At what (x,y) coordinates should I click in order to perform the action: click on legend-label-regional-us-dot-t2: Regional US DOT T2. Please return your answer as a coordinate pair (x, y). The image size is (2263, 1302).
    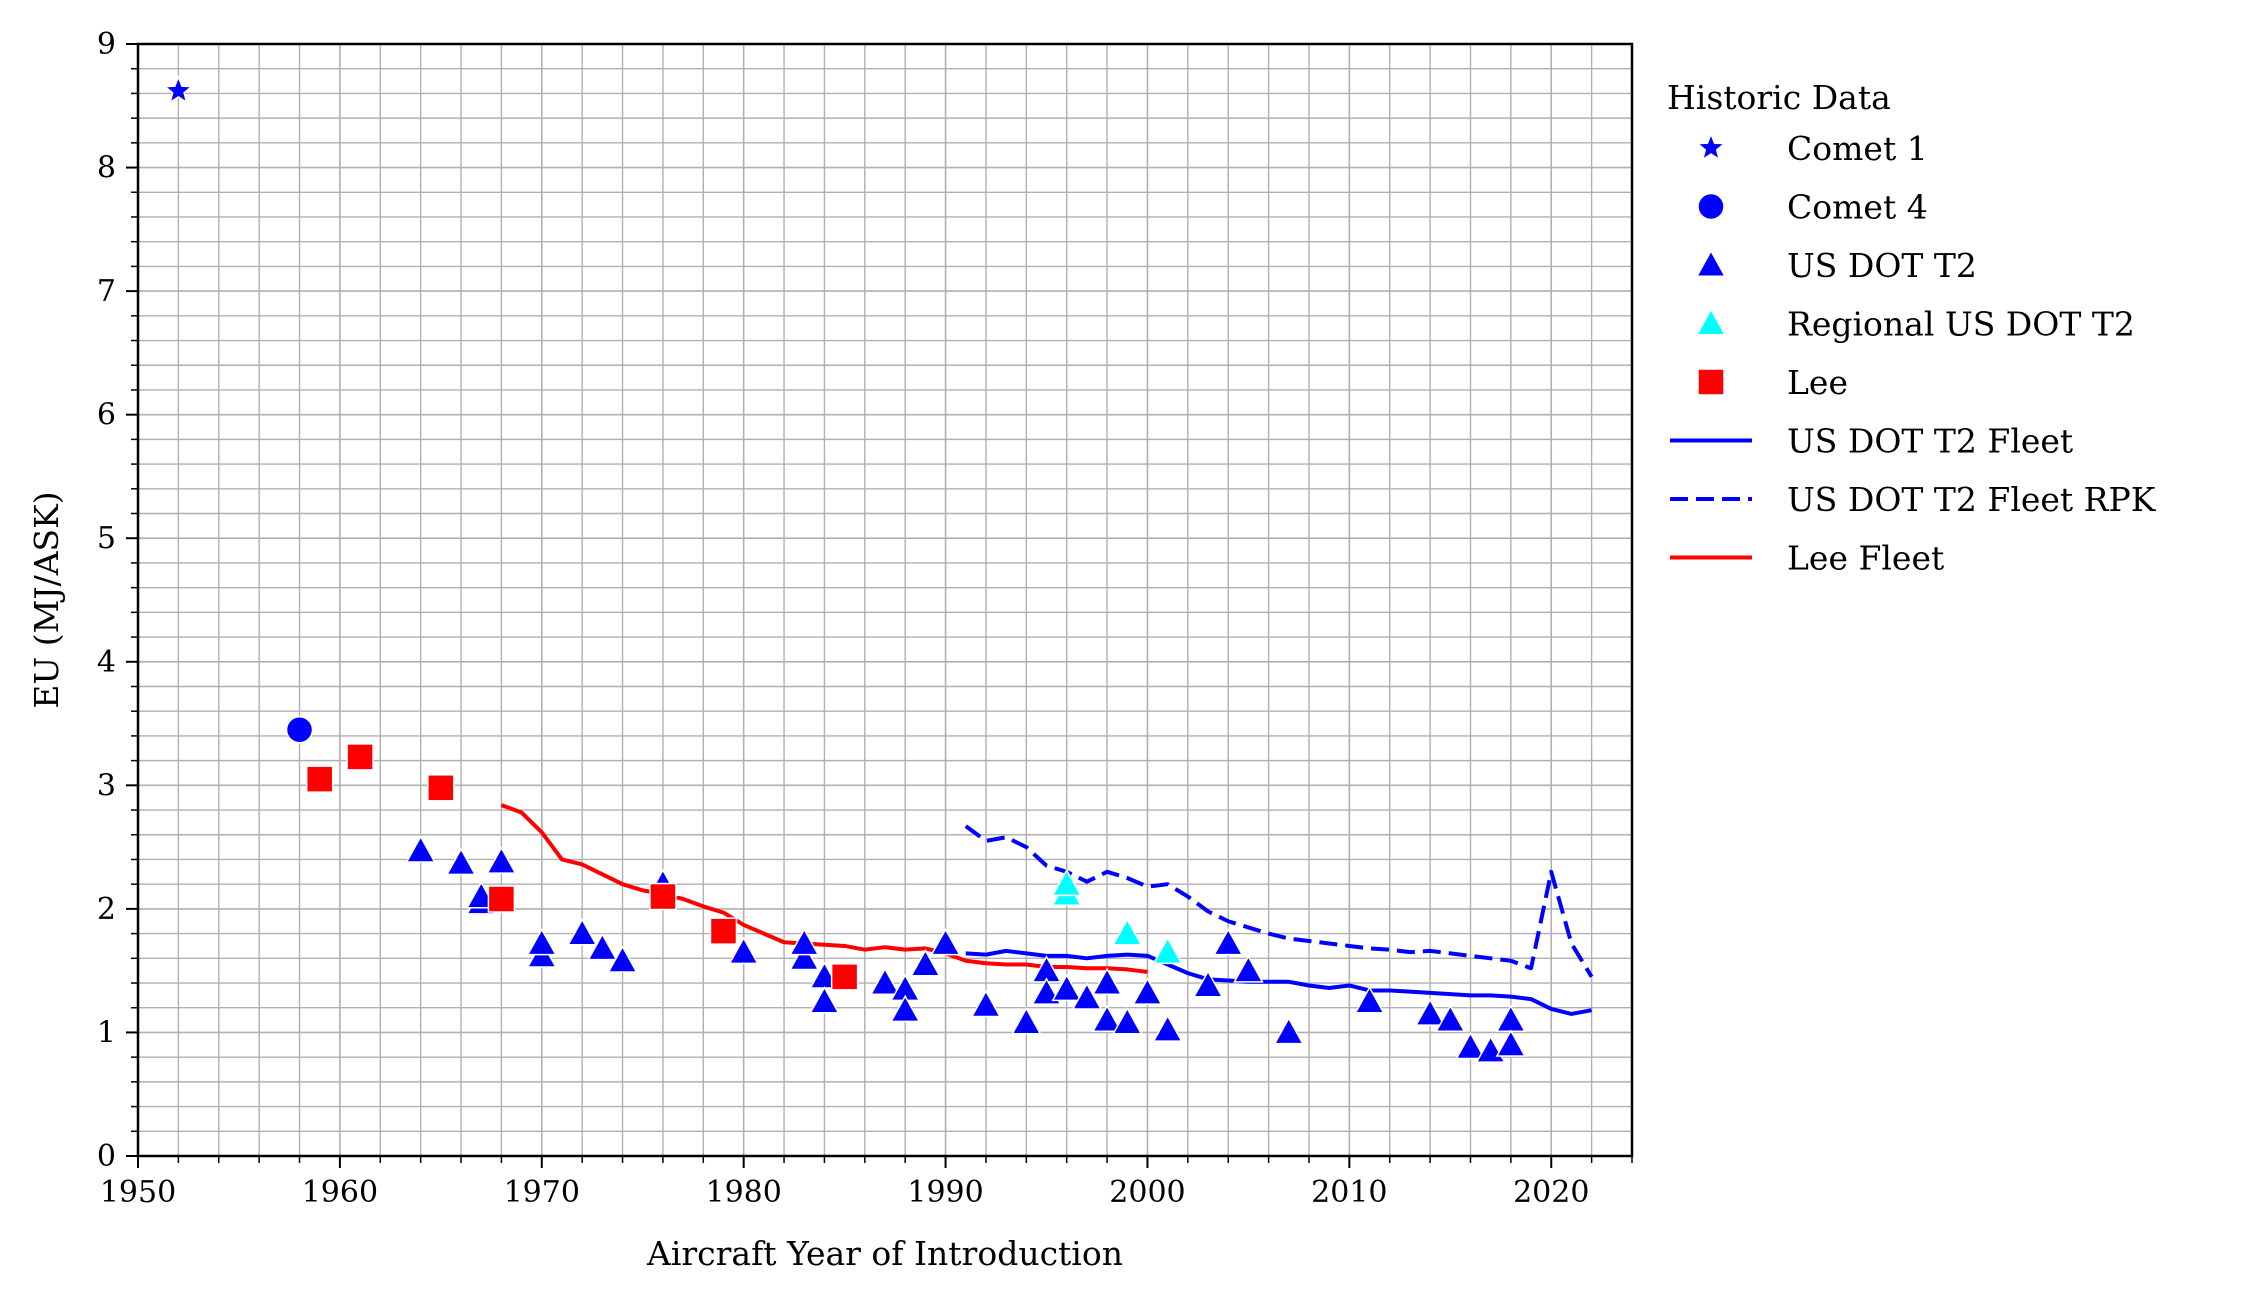
    Looking at the image, I should click on (1961, 324).